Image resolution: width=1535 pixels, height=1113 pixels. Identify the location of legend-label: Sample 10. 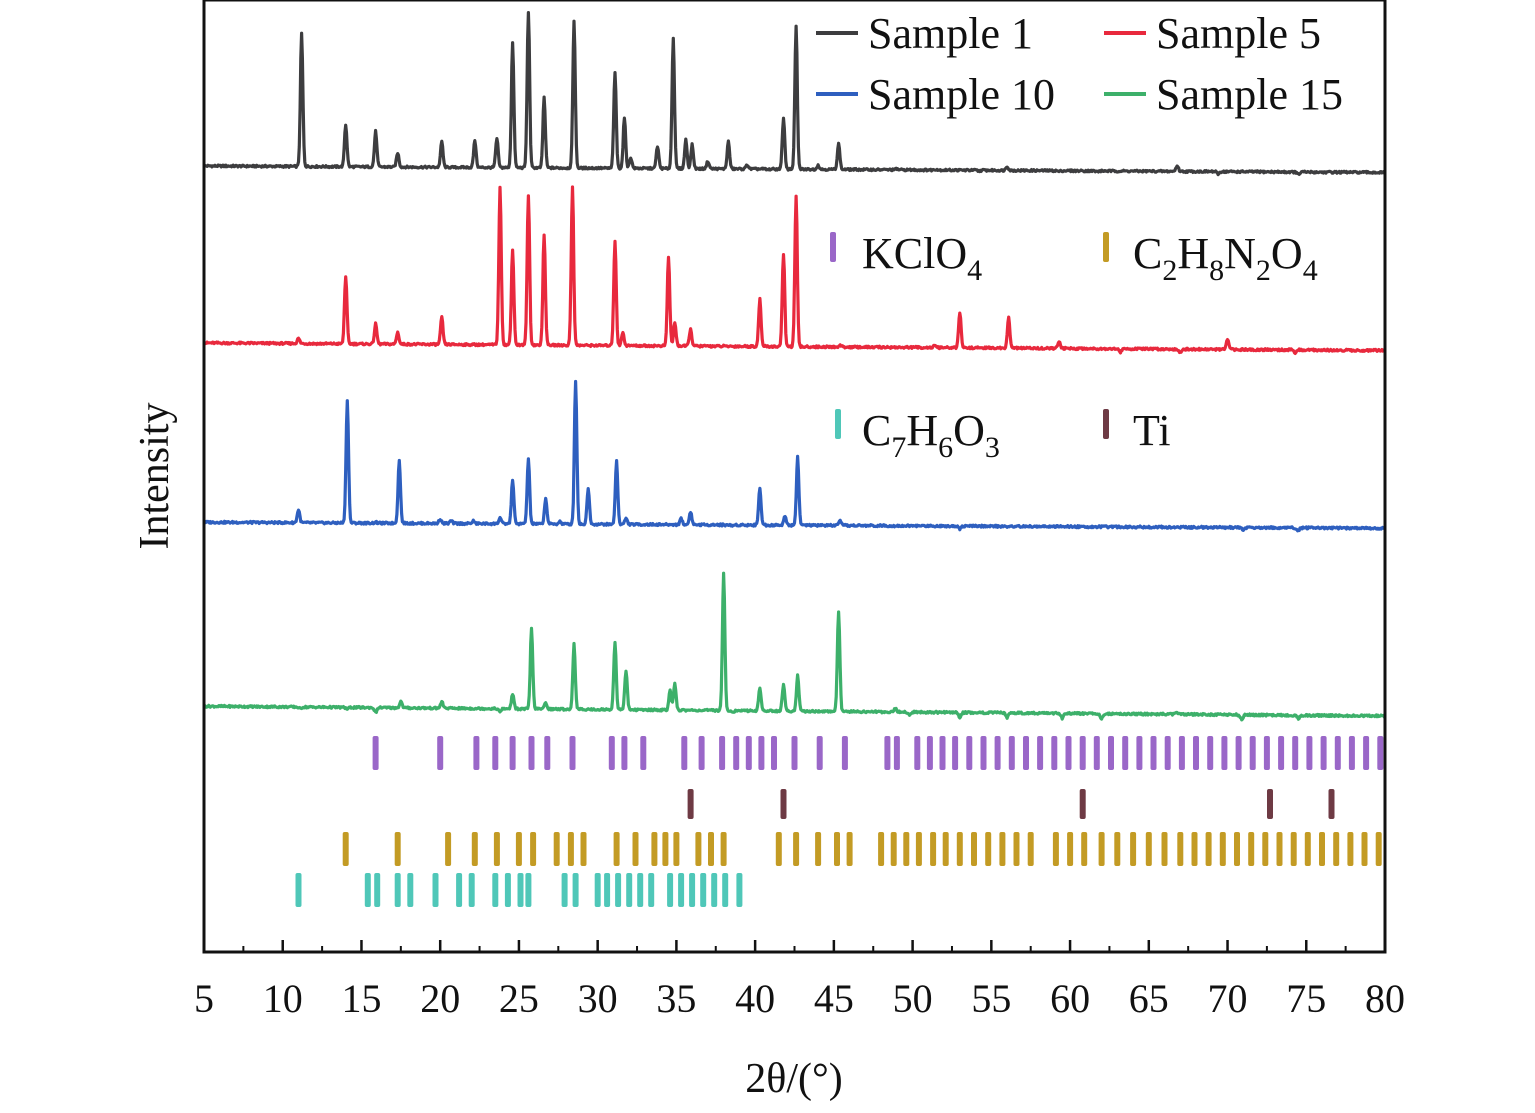
(961, 94).